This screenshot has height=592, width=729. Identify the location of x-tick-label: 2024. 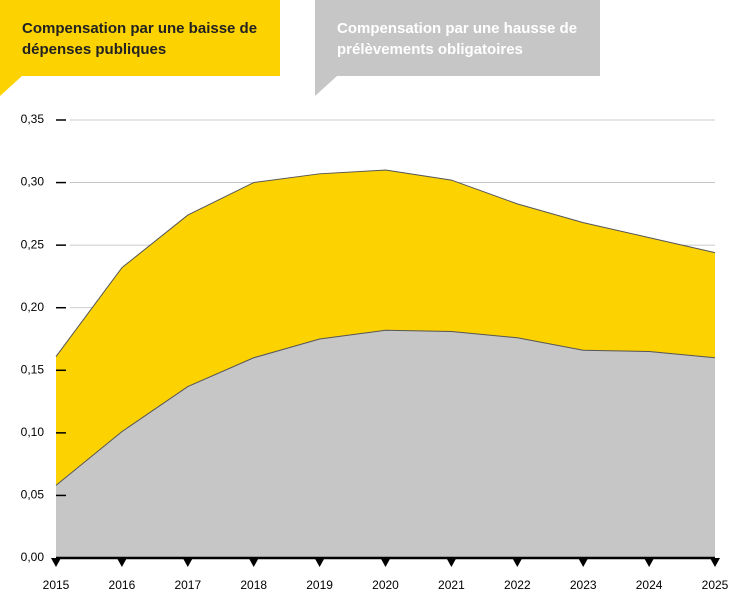
(649, 585).